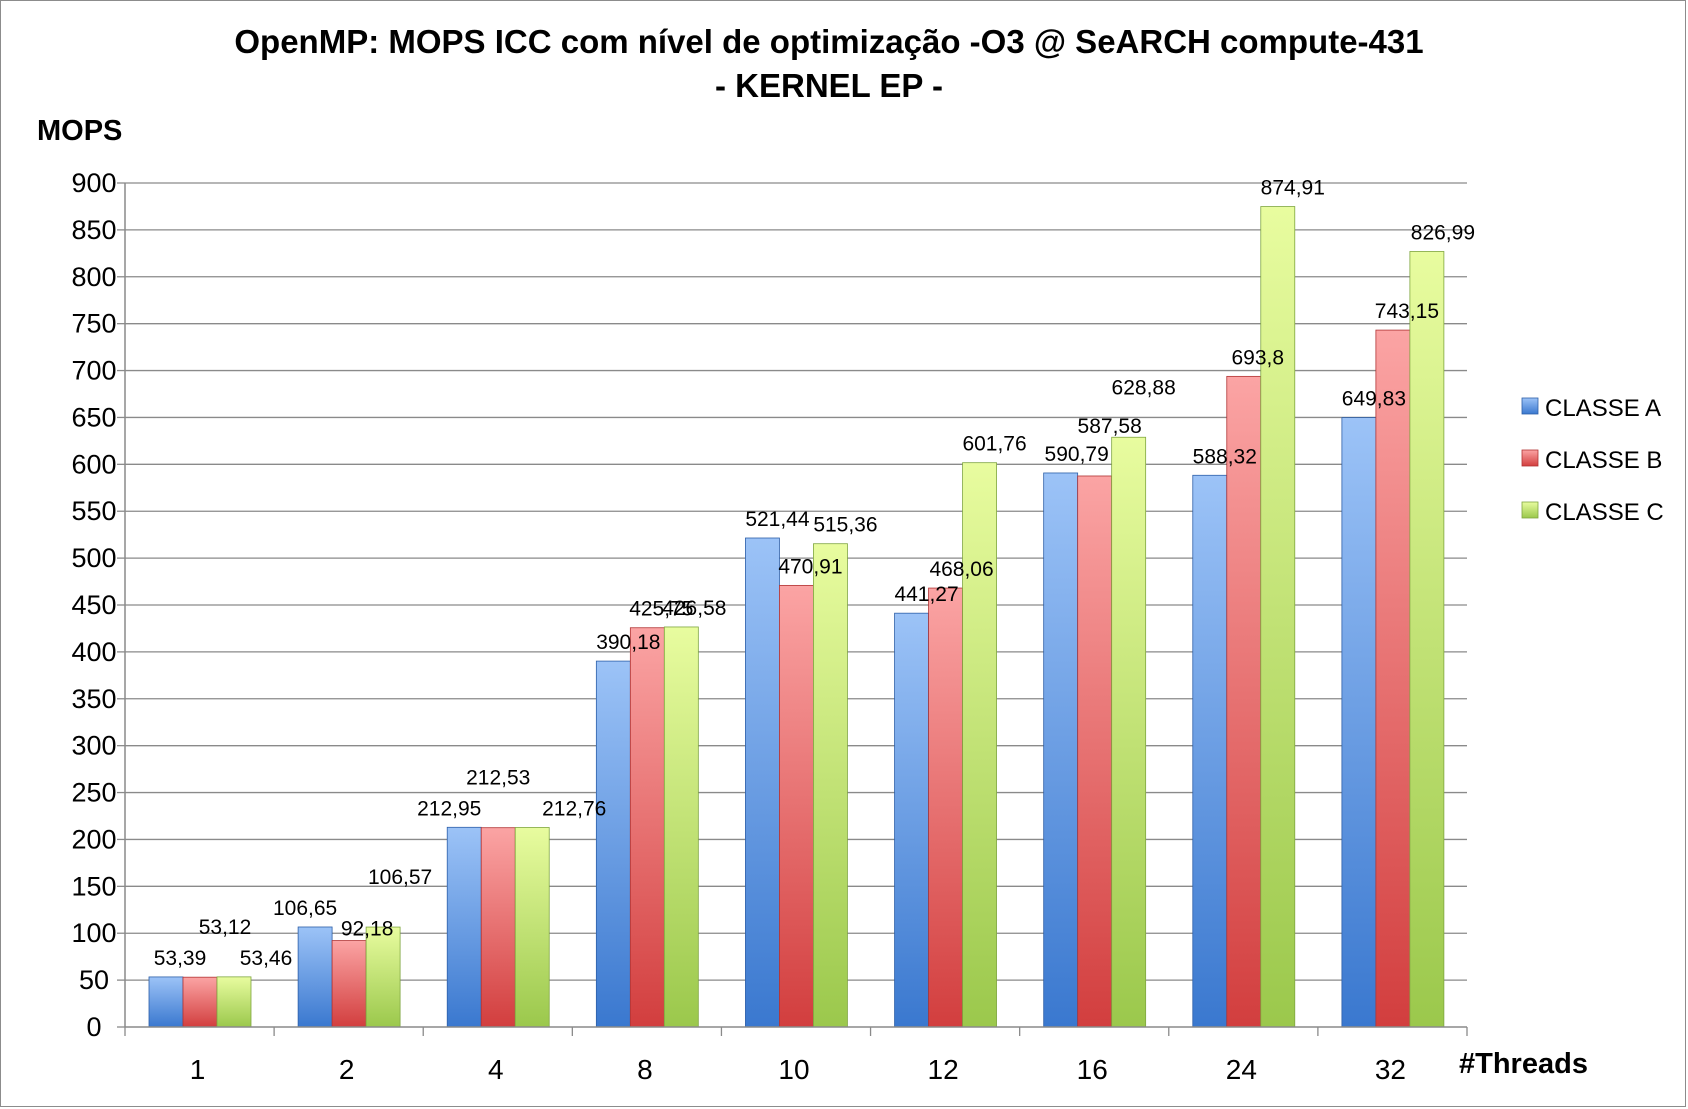  Describe the element at coordinates (93, 605) in the screenshot. I see `y-tick-label: 450` at that location.